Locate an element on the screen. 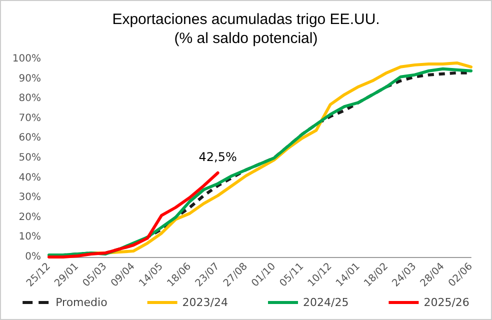 Image resolution: width=492 pixels, height=320 pixels. y-tick-label: 0% is located at coordinates (33, 257).